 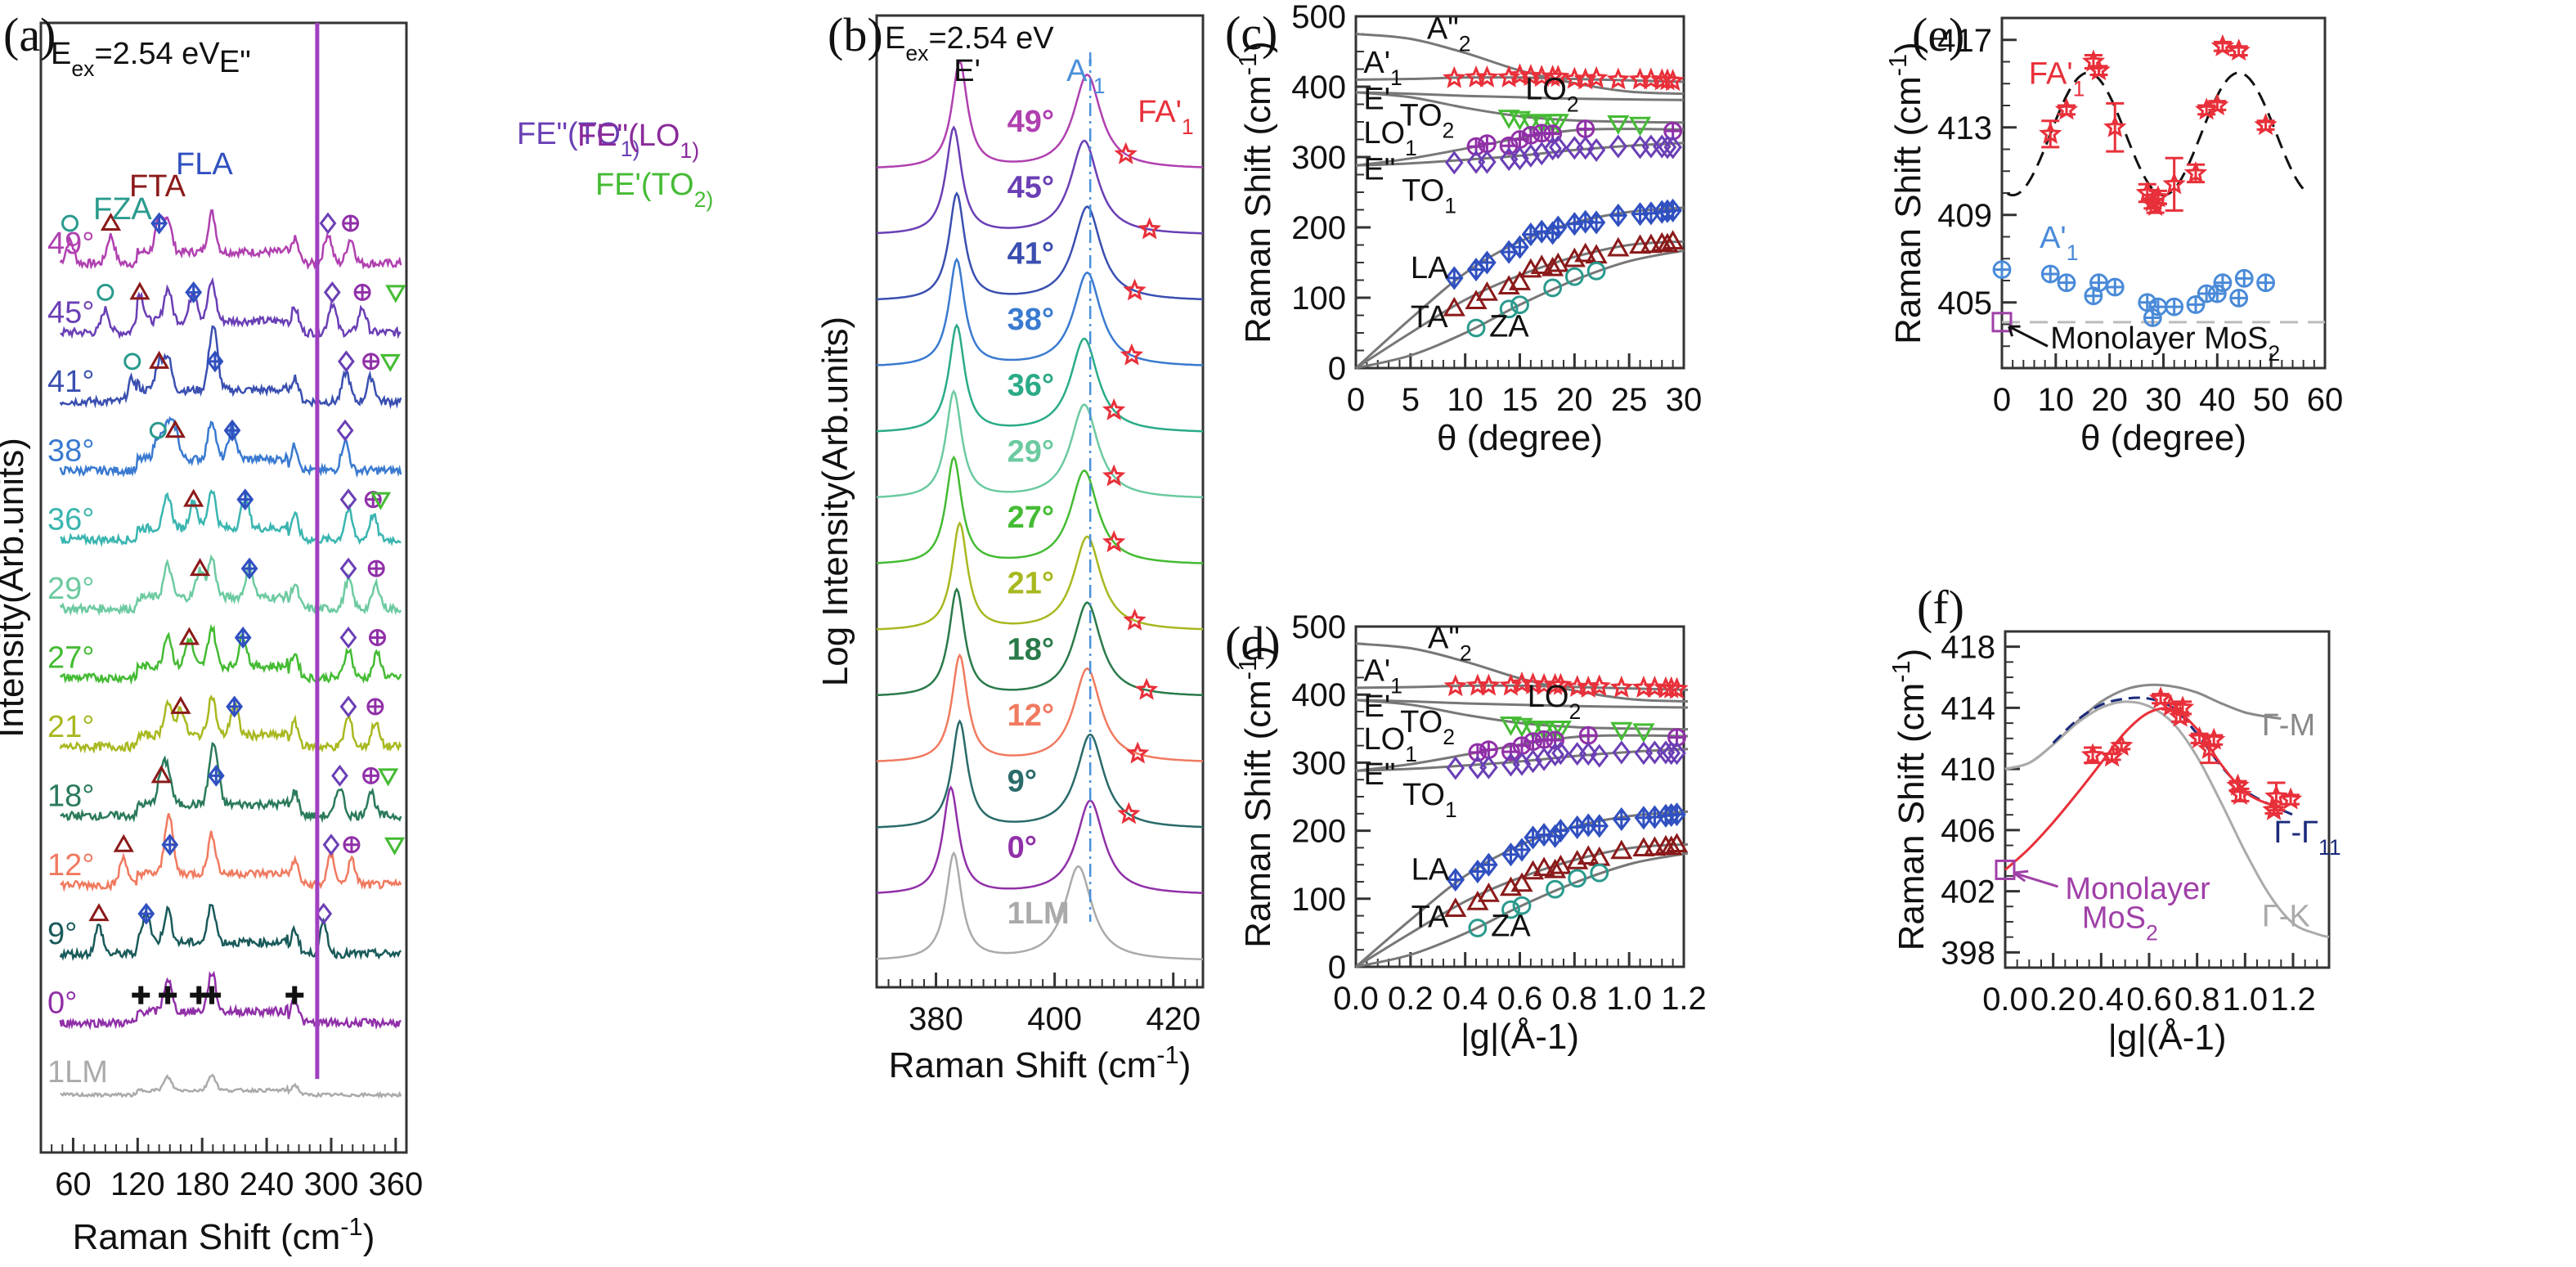 I want to click on x-tick-label: 0.0, so click(x=1356, y=999).